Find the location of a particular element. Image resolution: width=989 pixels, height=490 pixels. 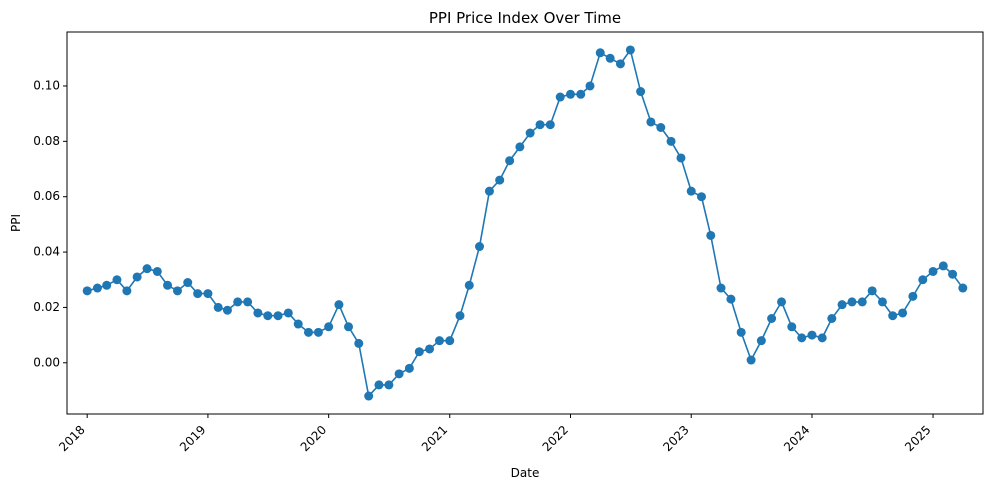

y-axis: 0.00 0.02 0.04 0.06 0.08 0.10 is located at coordinates (50, 223).